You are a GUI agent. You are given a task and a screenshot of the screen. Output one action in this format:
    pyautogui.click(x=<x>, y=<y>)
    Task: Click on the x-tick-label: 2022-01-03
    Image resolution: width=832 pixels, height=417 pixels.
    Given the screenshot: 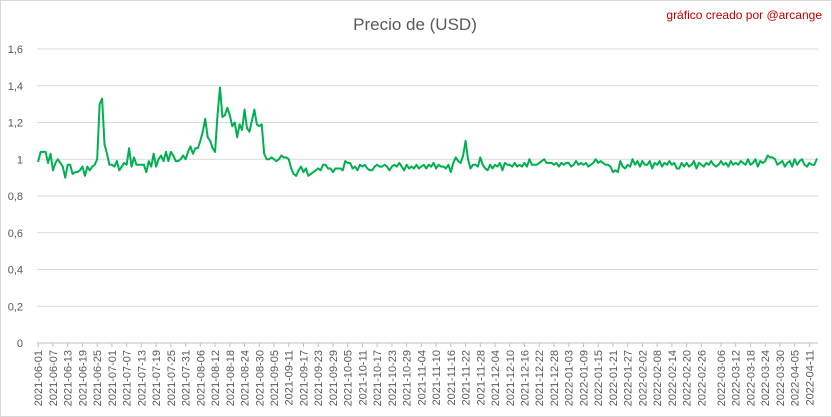 What is the action you would take?
    pyautogui.click(x=570, y=378)
    